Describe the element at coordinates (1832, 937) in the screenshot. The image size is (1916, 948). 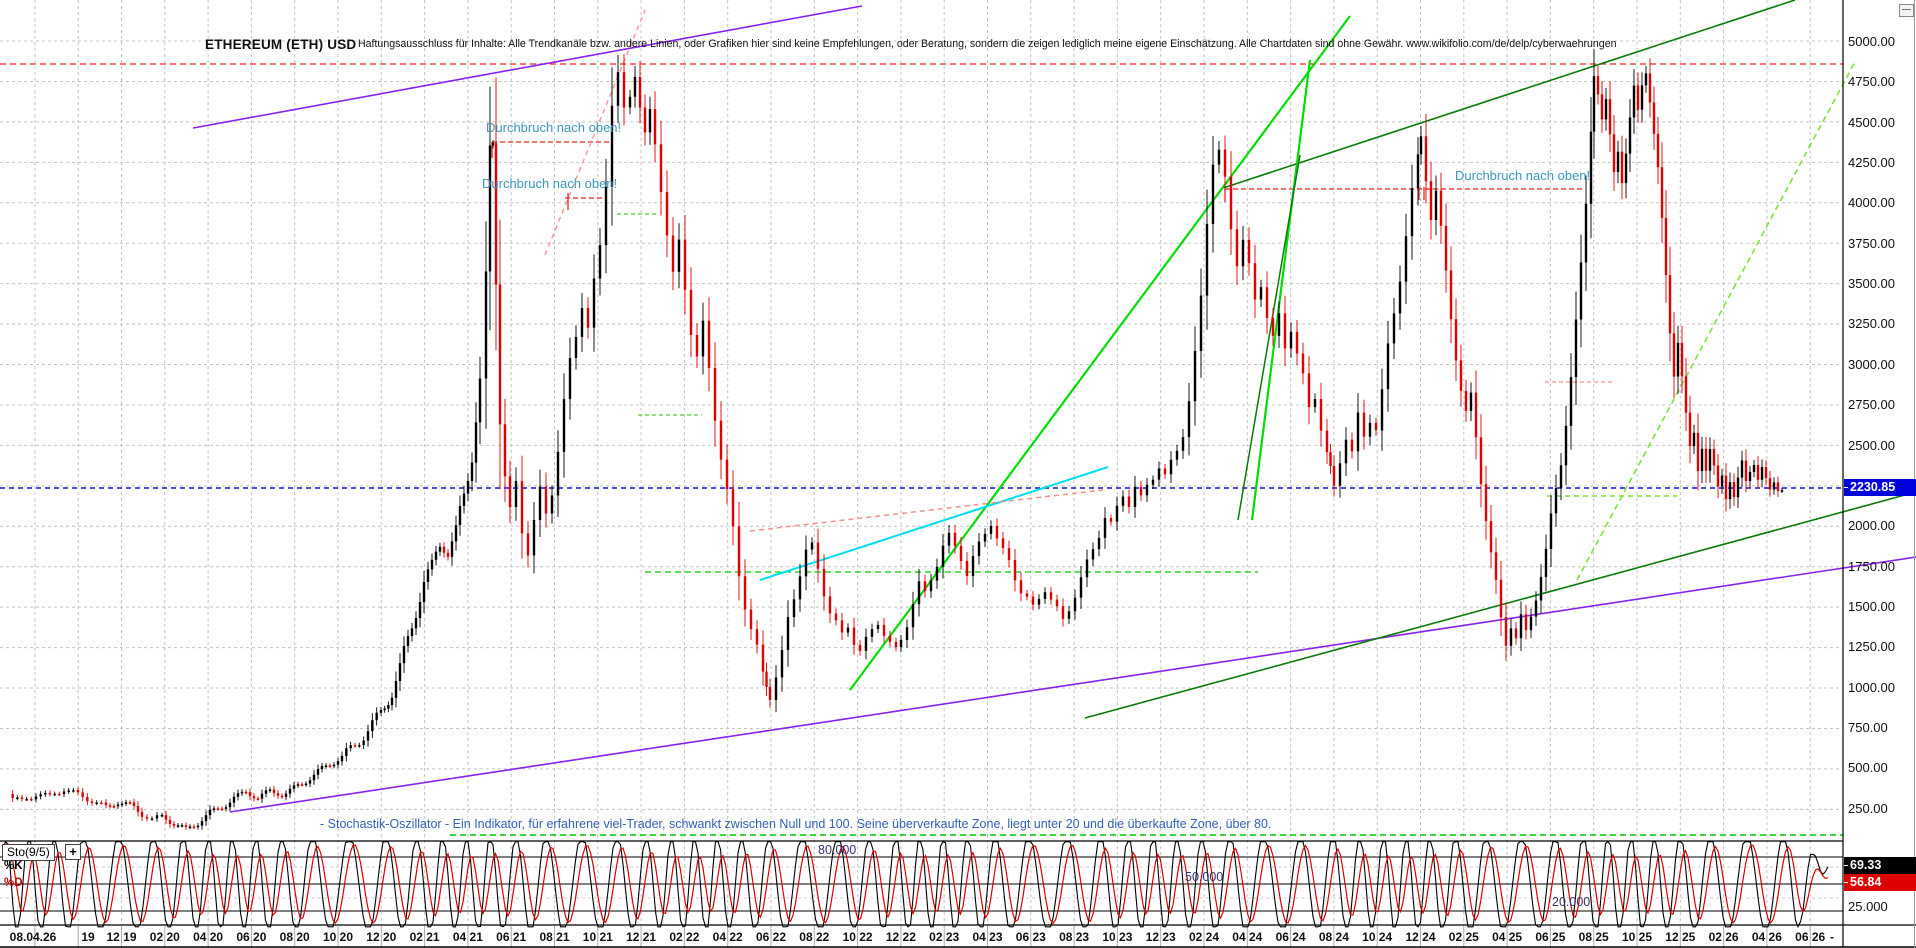
I see `date-label-end: -` at that location.